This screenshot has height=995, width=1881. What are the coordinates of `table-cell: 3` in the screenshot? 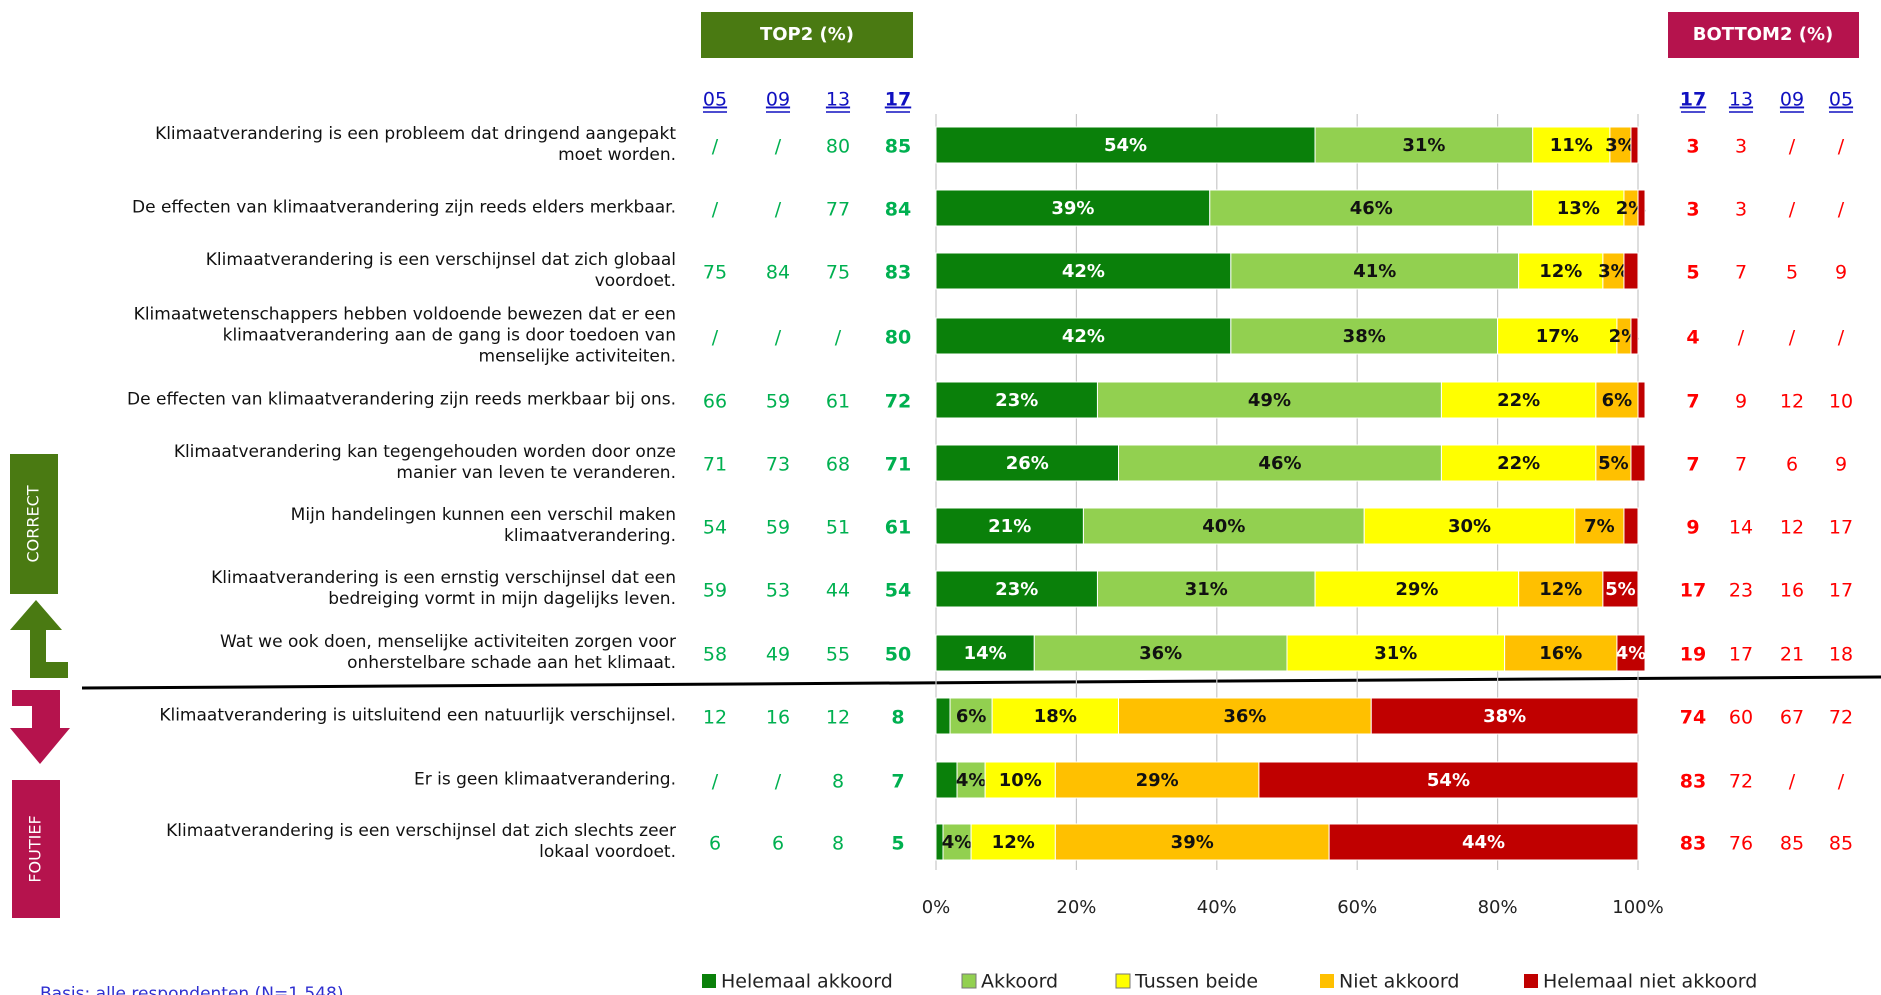 It's located at (1692, 210).